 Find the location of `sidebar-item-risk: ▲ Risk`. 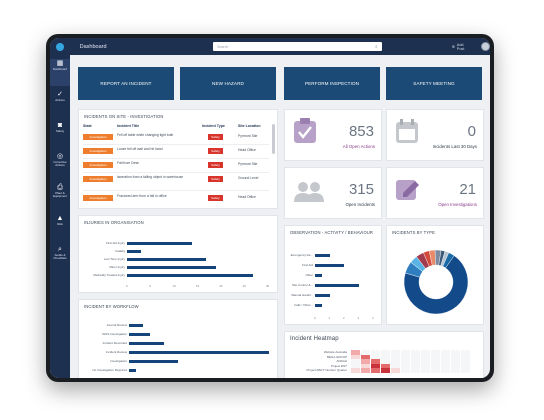

sidebar-item-risk: ▲ Risk is located at coordinates (60, 227).